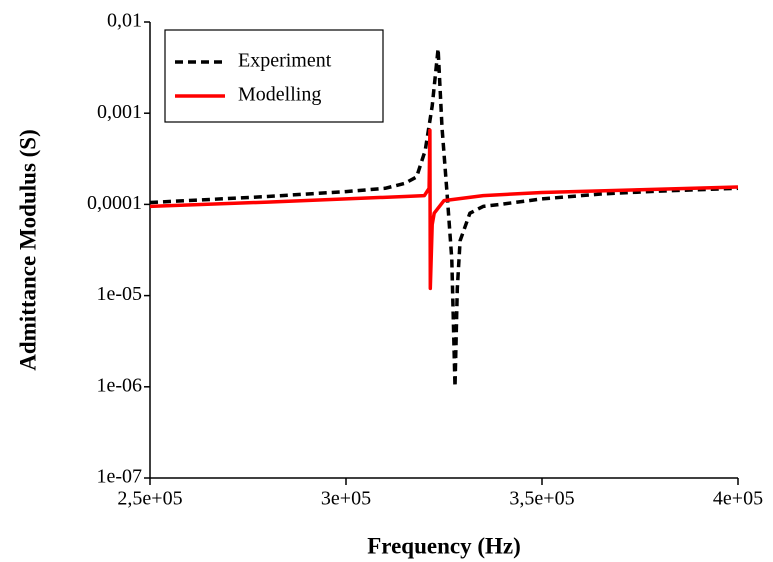  Describe the element at coordinates (279, 95) in the screenshot. I see `legend-label: Modelling` at that location.